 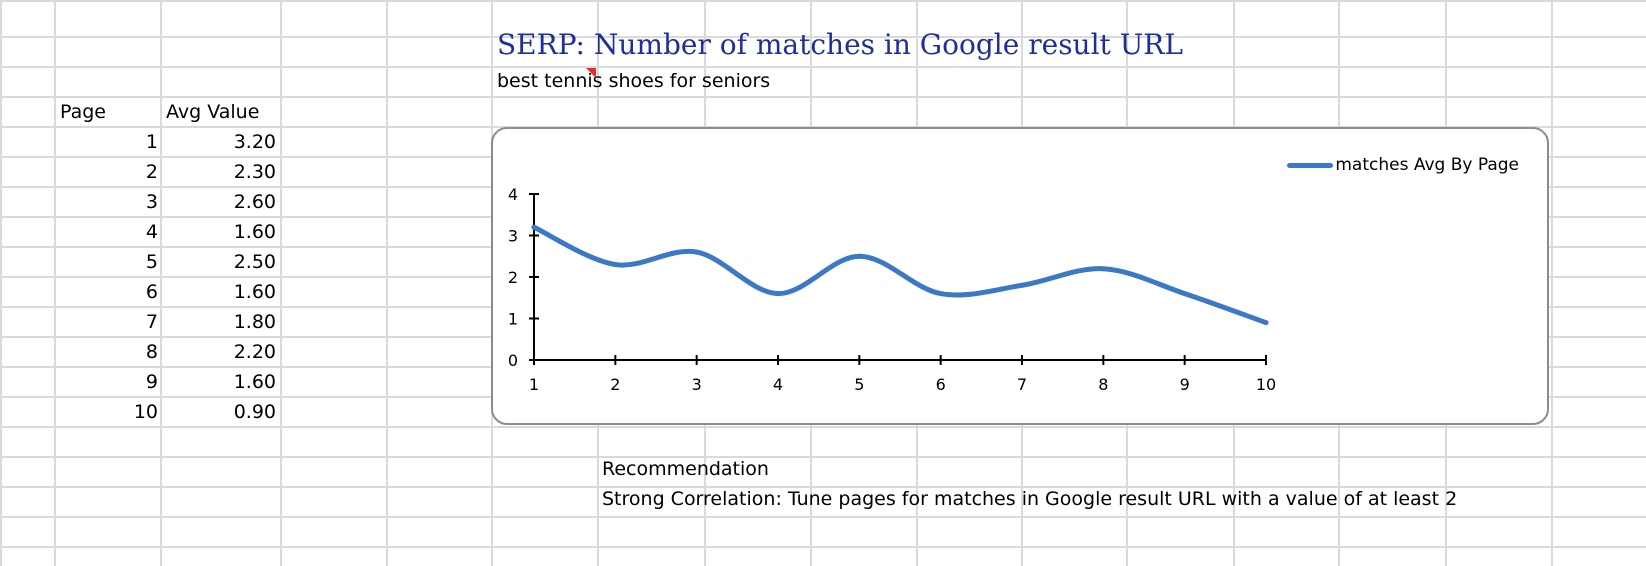 What do you see at coordinates (697, 384) in the screenshot?
I see `x-tick-label: 3` at bounding box center [697, 384].